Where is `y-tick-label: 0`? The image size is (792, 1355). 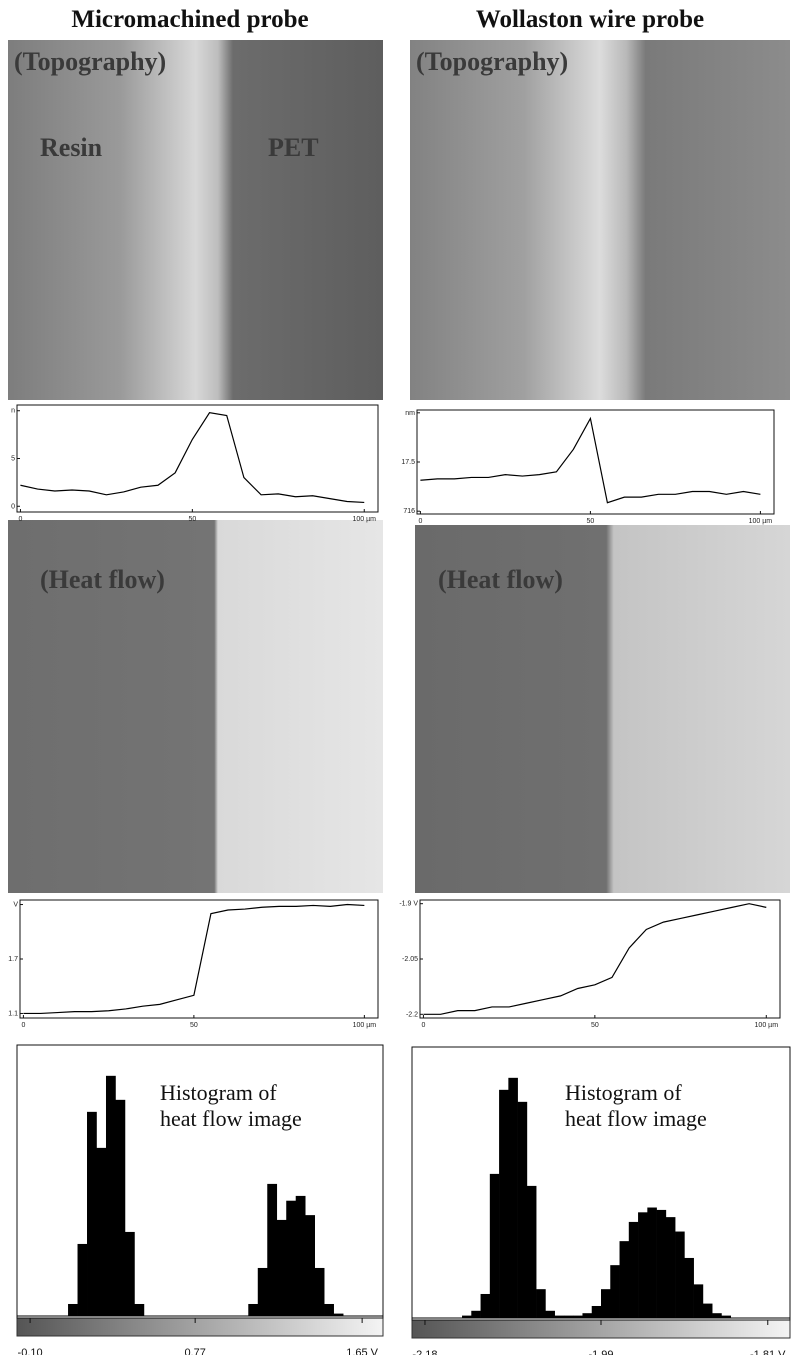 y-tick-label: 0 is located at coordinates (13, 506).